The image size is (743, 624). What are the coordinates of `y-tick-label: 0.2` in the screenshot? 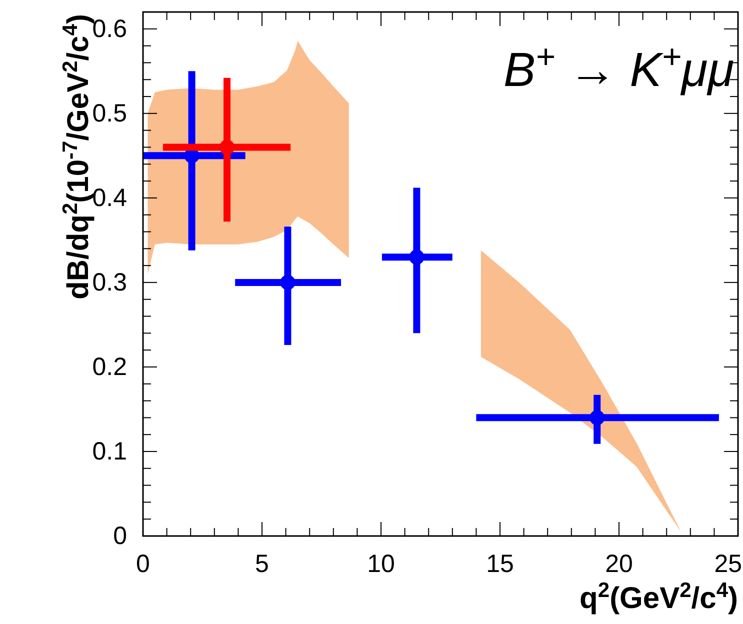 It's located at (109, 366).